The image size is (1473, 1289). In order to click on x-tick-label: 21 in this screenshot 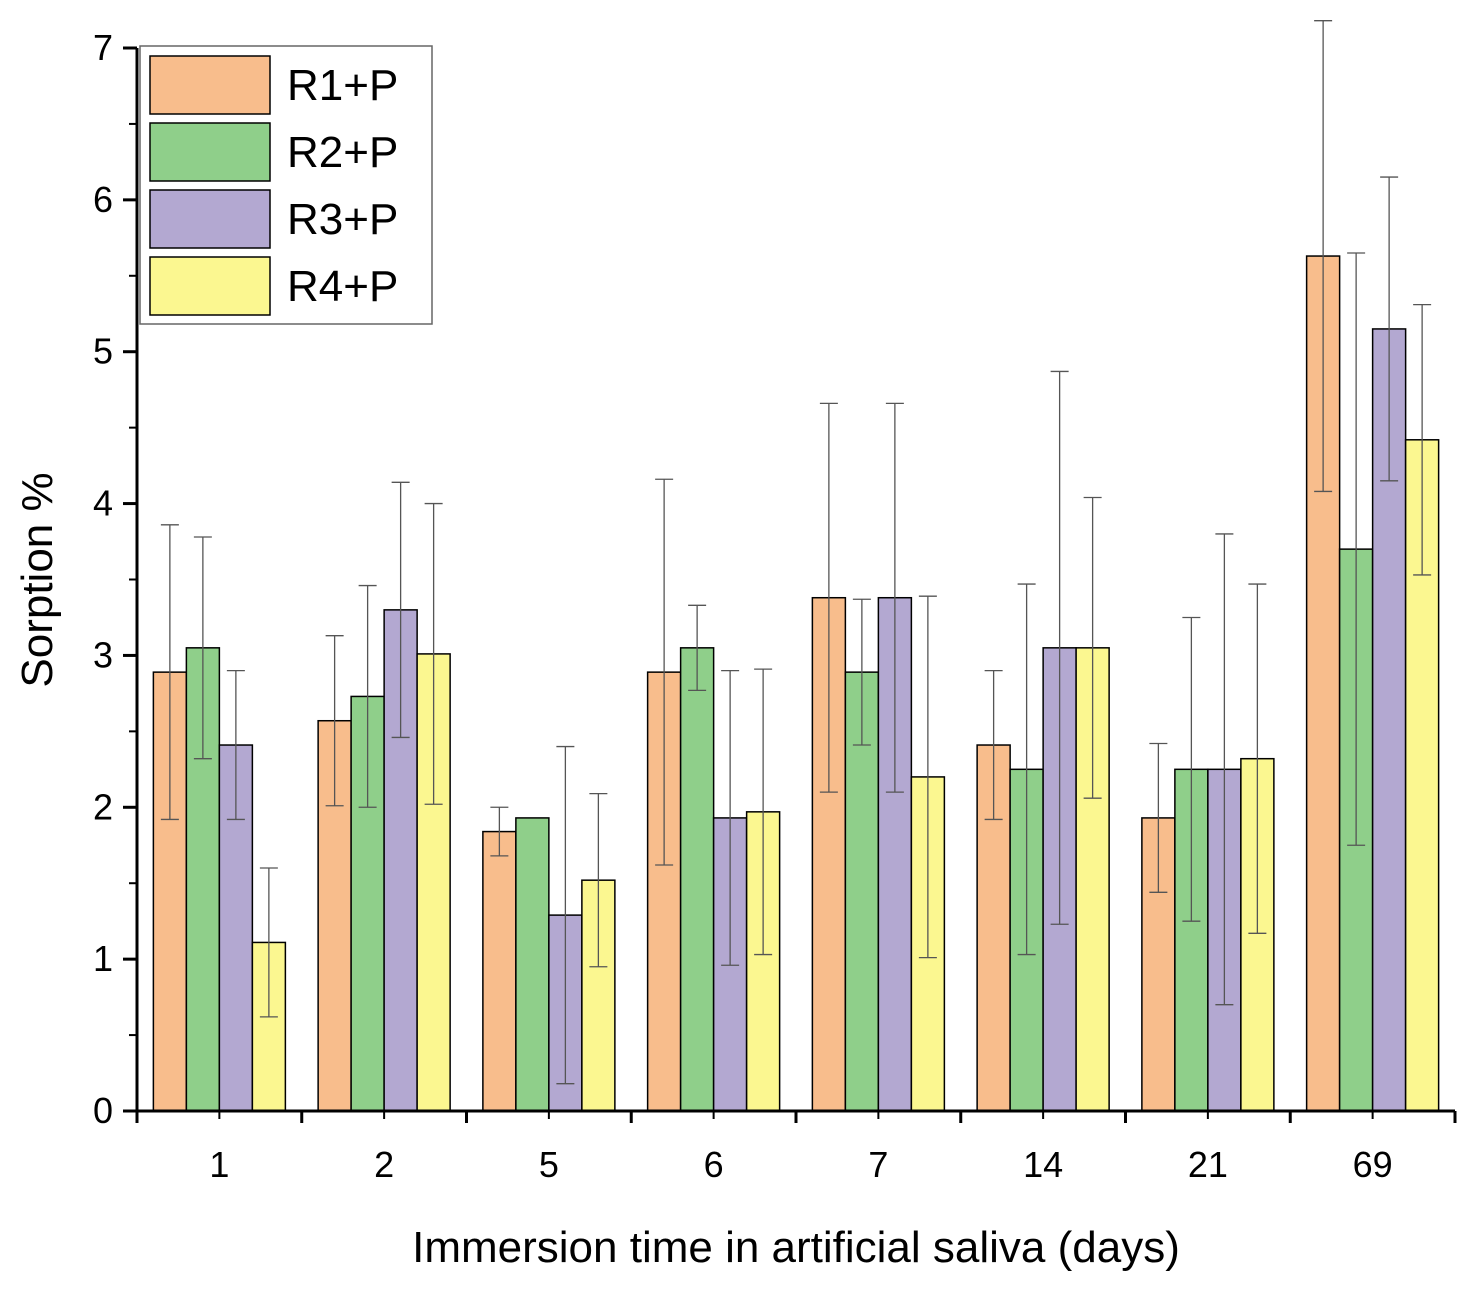, I will do `click(1208, 1164)`.